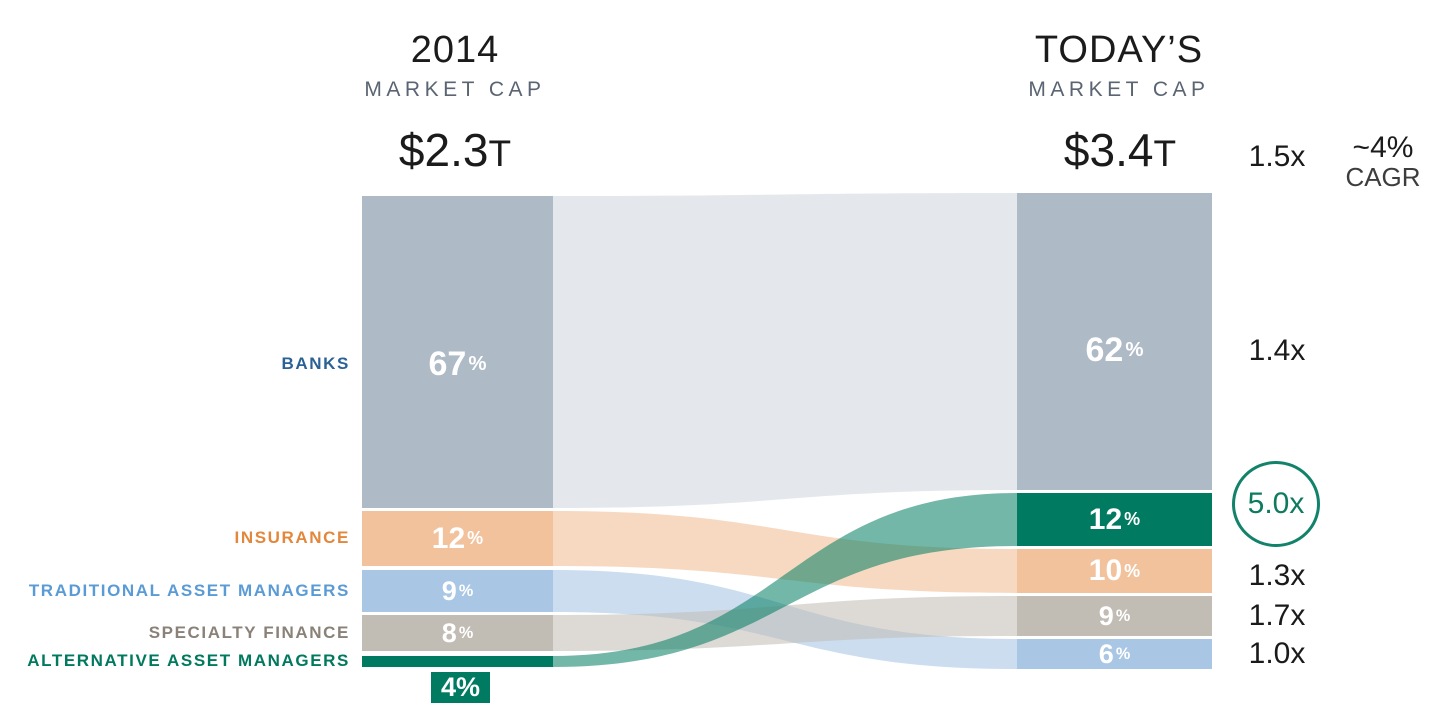 Image resolution: width=1456 pixels, height=722 pixels. I want to click on percent-today-banks: 62%, so click(1114, 350).